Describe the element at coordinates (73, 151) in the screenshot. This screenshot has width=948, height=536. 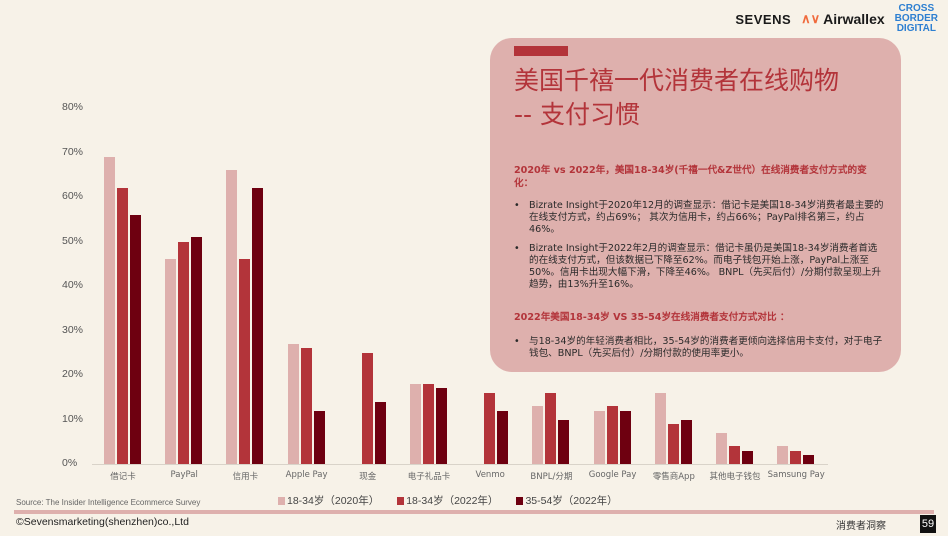
I see `y-tick-label: 70%` at that location.